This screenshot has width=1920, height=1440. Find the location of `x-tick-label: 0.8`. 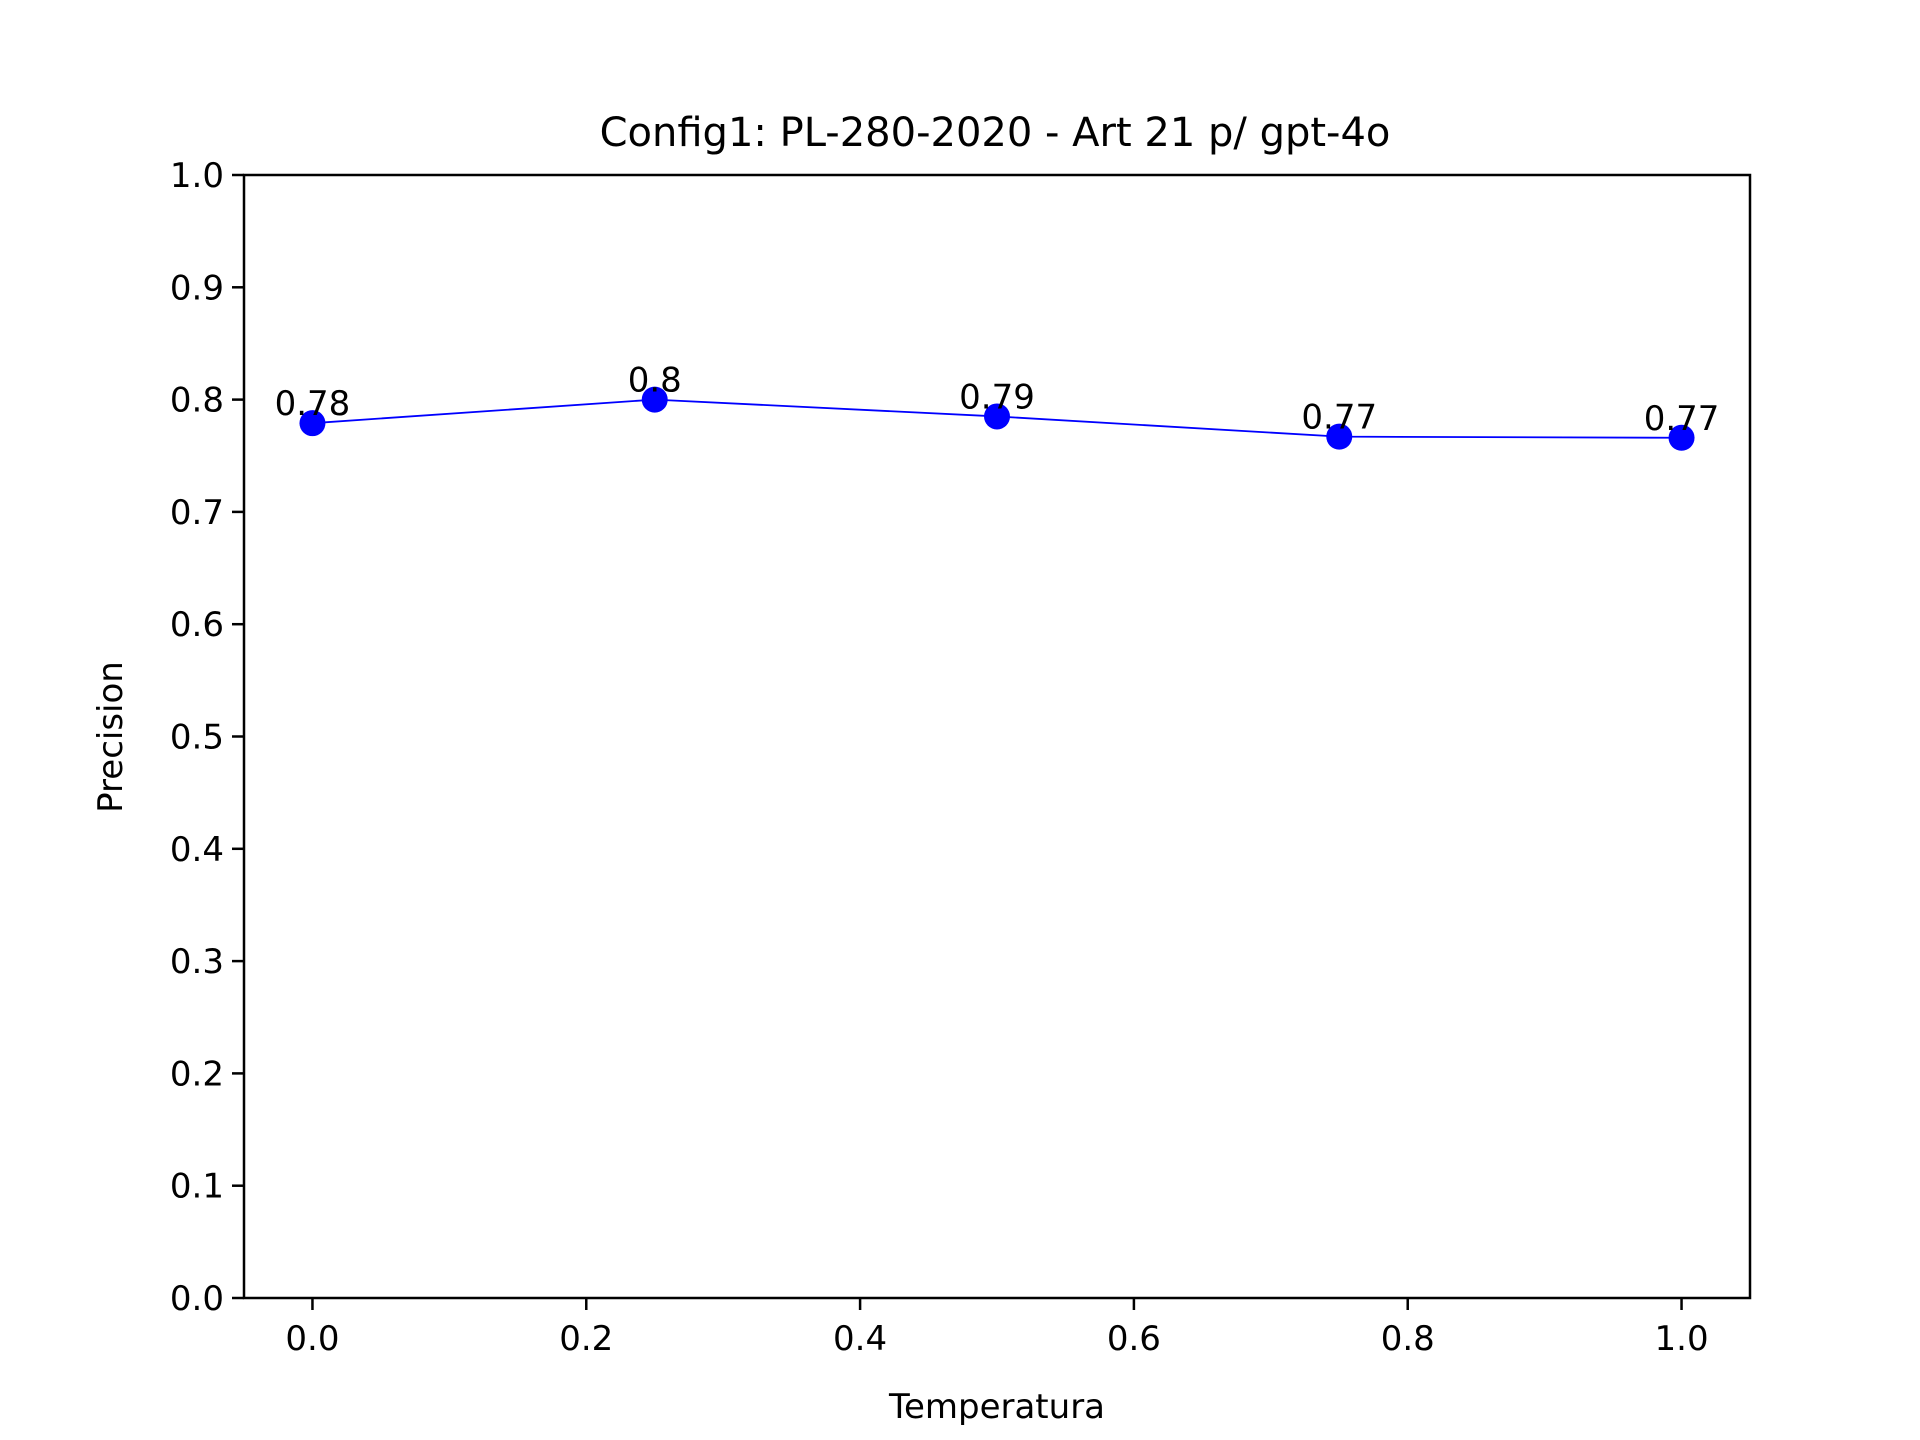

x-tick-label: 0.8 is located at coordinates (1408, 1339).